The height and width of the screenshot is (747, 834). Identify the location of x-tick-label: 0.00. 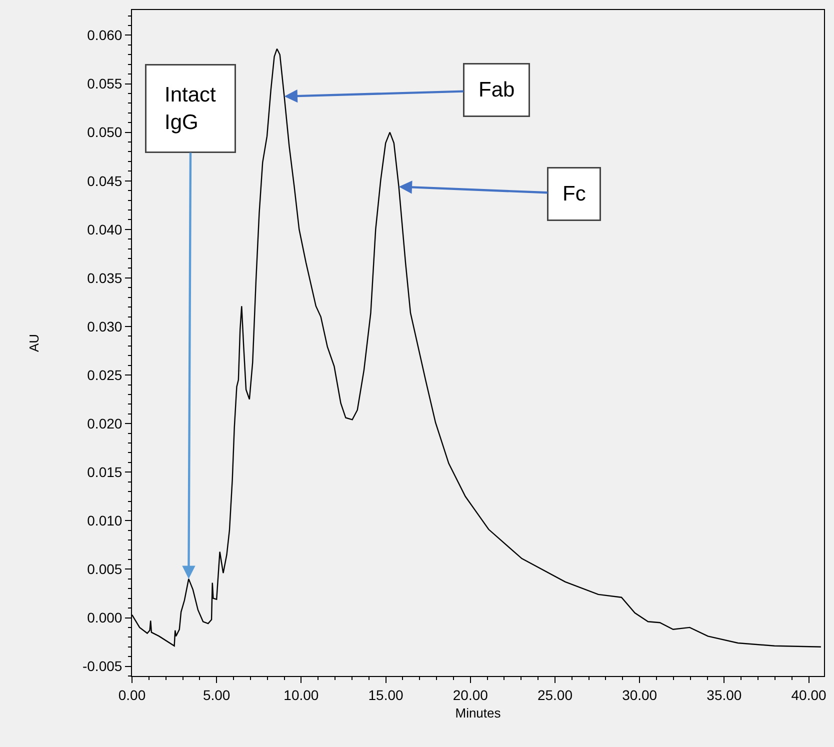
(132, 694).